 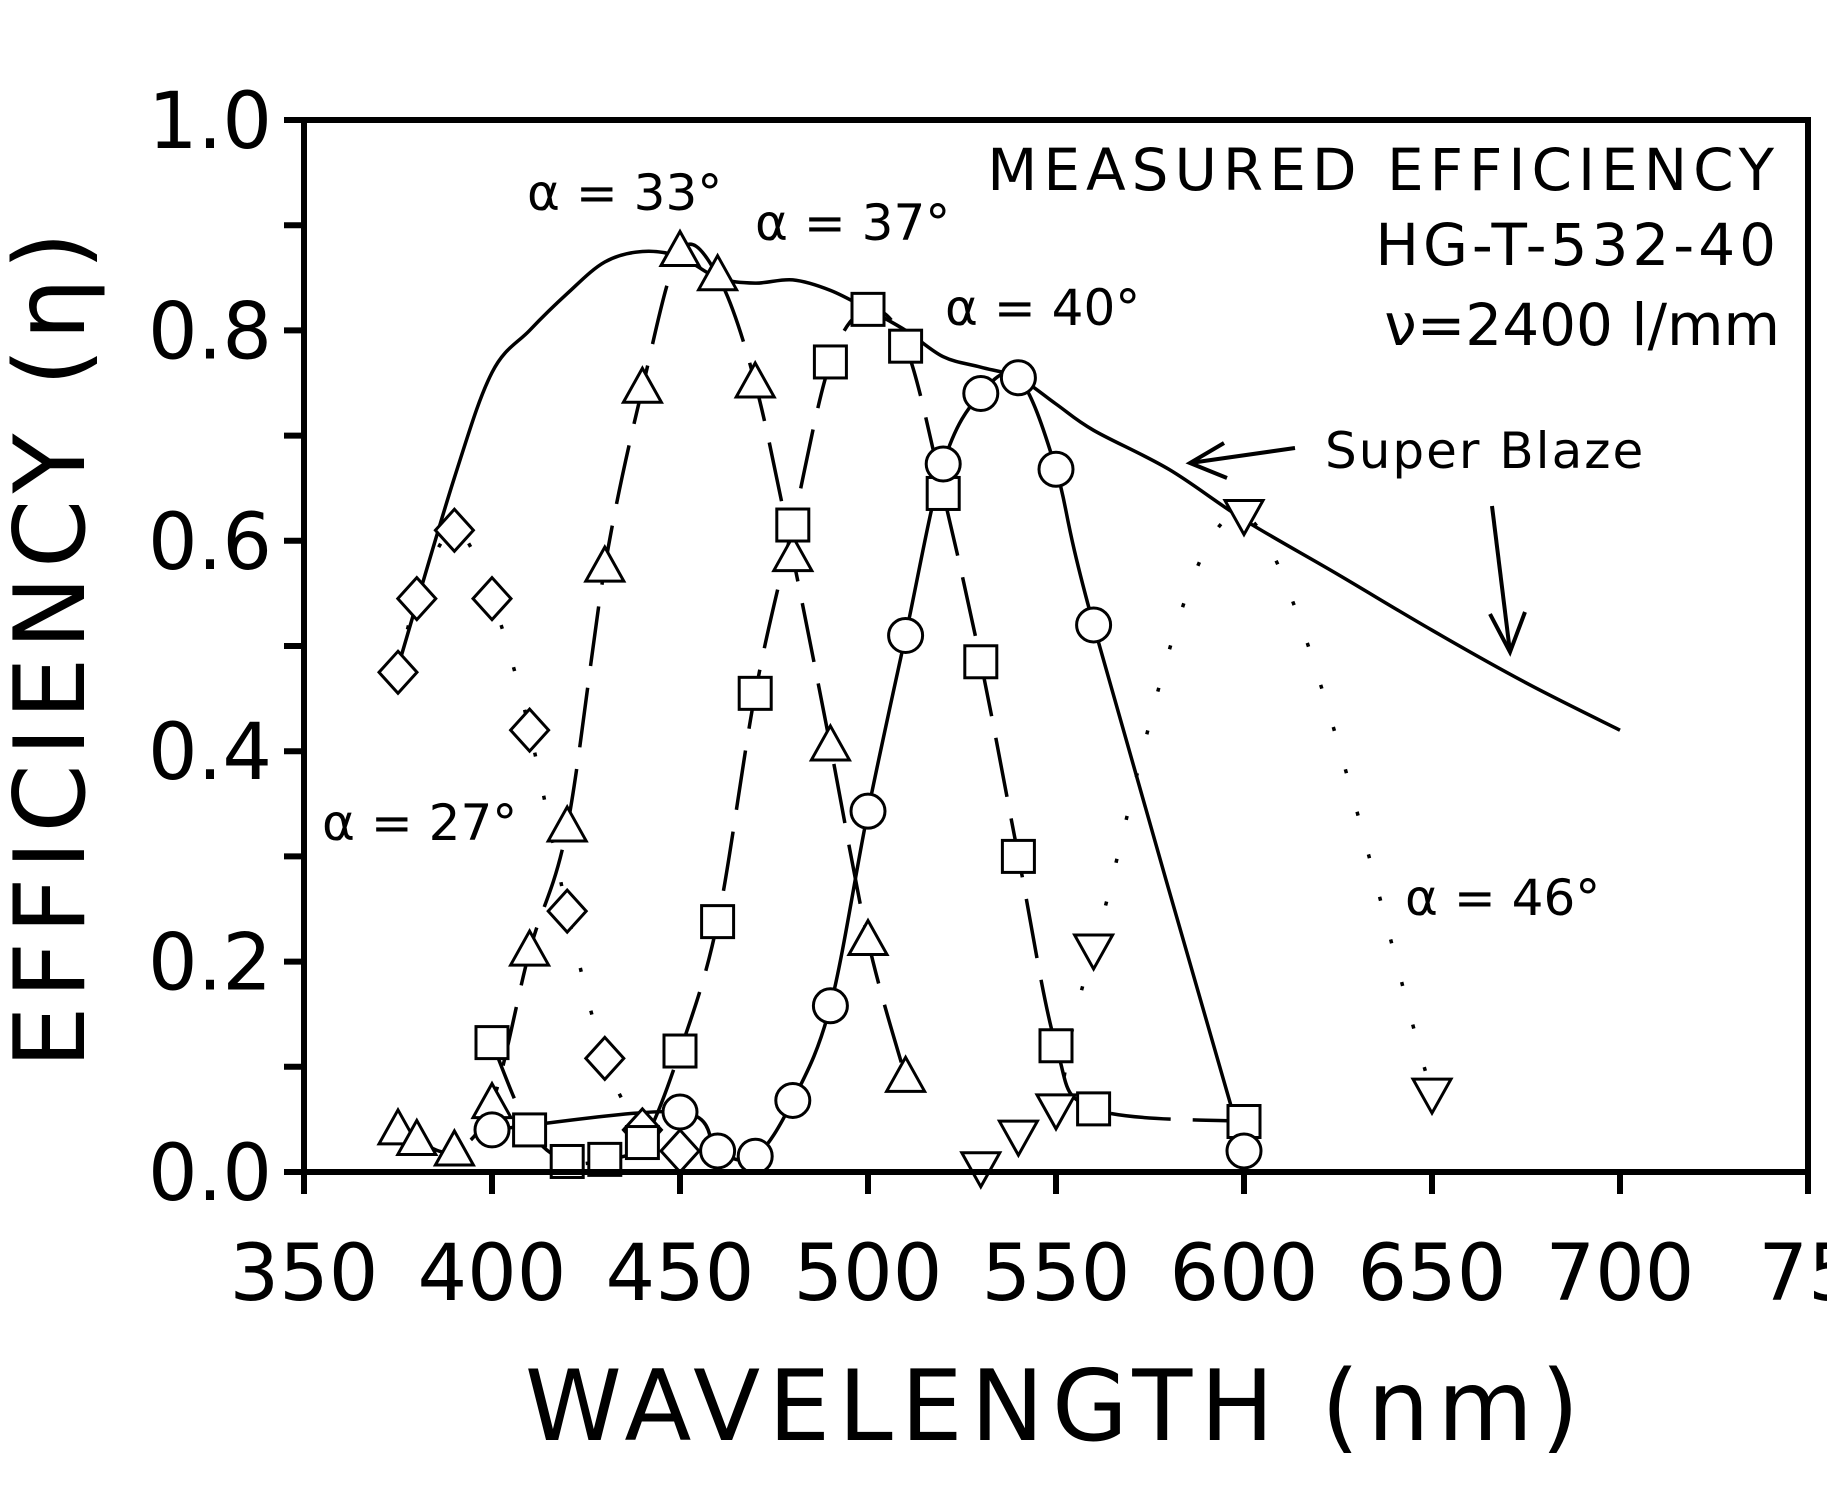 I want to click on x-tick-label-0: 350, so click(x=304, y=1274).